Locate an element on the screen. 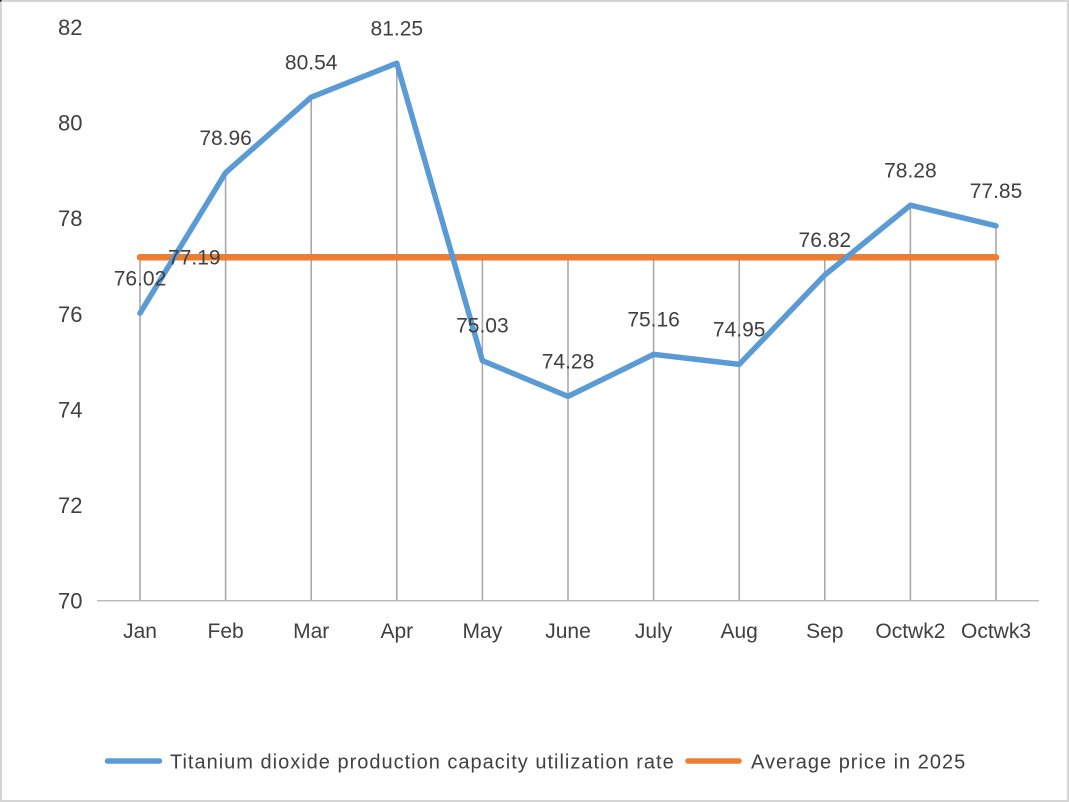 The width and height of the screenshot is (1069, 802). svg-text: 75.03 is located at coordinates (482, 326).